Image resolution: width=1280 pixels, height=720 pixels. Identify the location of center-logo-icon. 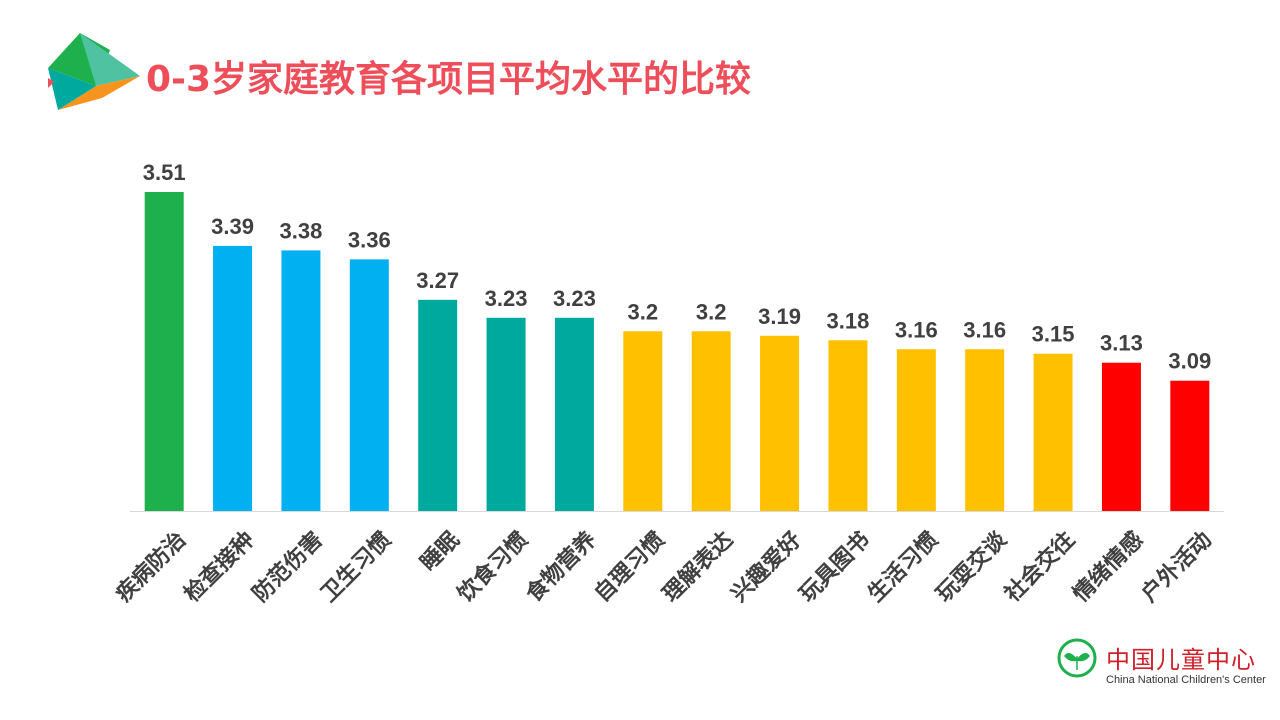
(1077, 658).